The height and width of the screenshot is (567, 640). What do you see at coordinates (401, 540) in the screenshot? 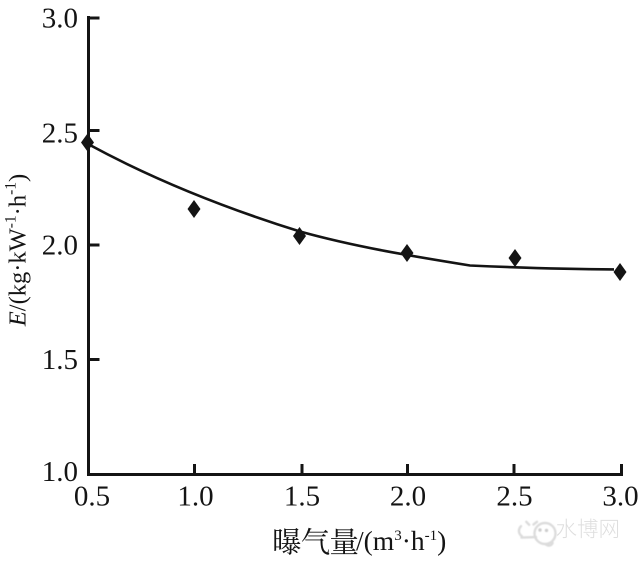
I see `svg-text: /(m3·h-1)` at bounding box center [401, 540].